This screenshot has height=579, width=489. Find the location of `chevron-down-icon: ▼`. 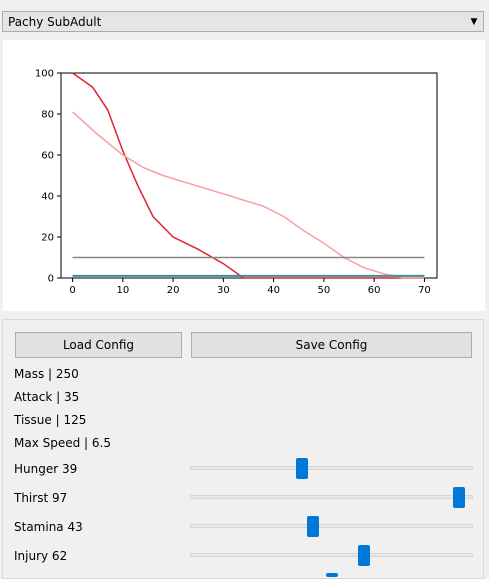

chevron-down-icon: ▼ is located at coordinates (474, 21).